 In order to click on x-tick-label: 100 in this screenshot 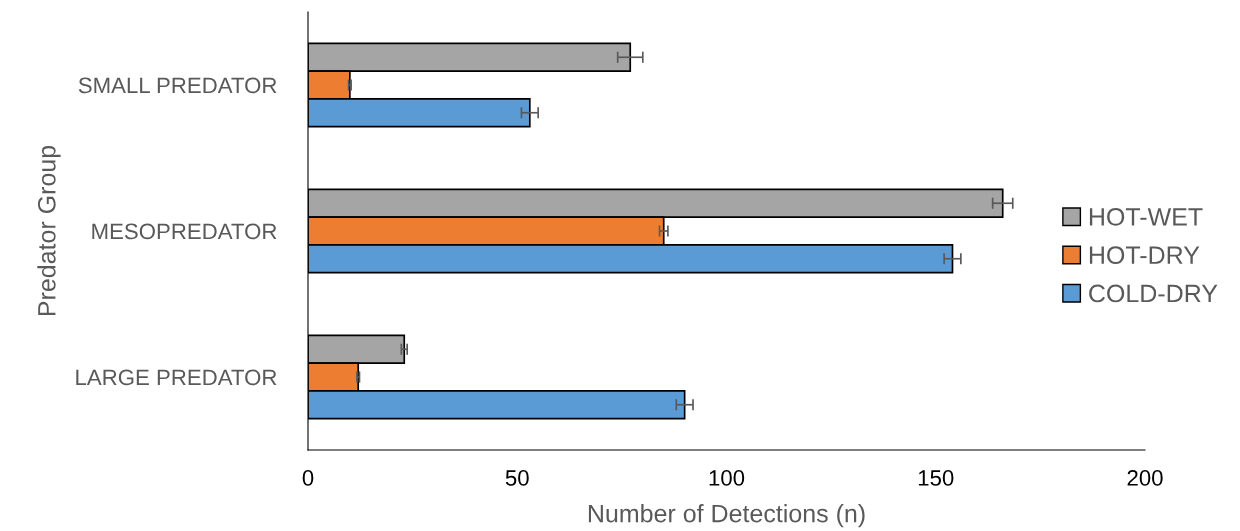, I will do `click(727, 478)`.